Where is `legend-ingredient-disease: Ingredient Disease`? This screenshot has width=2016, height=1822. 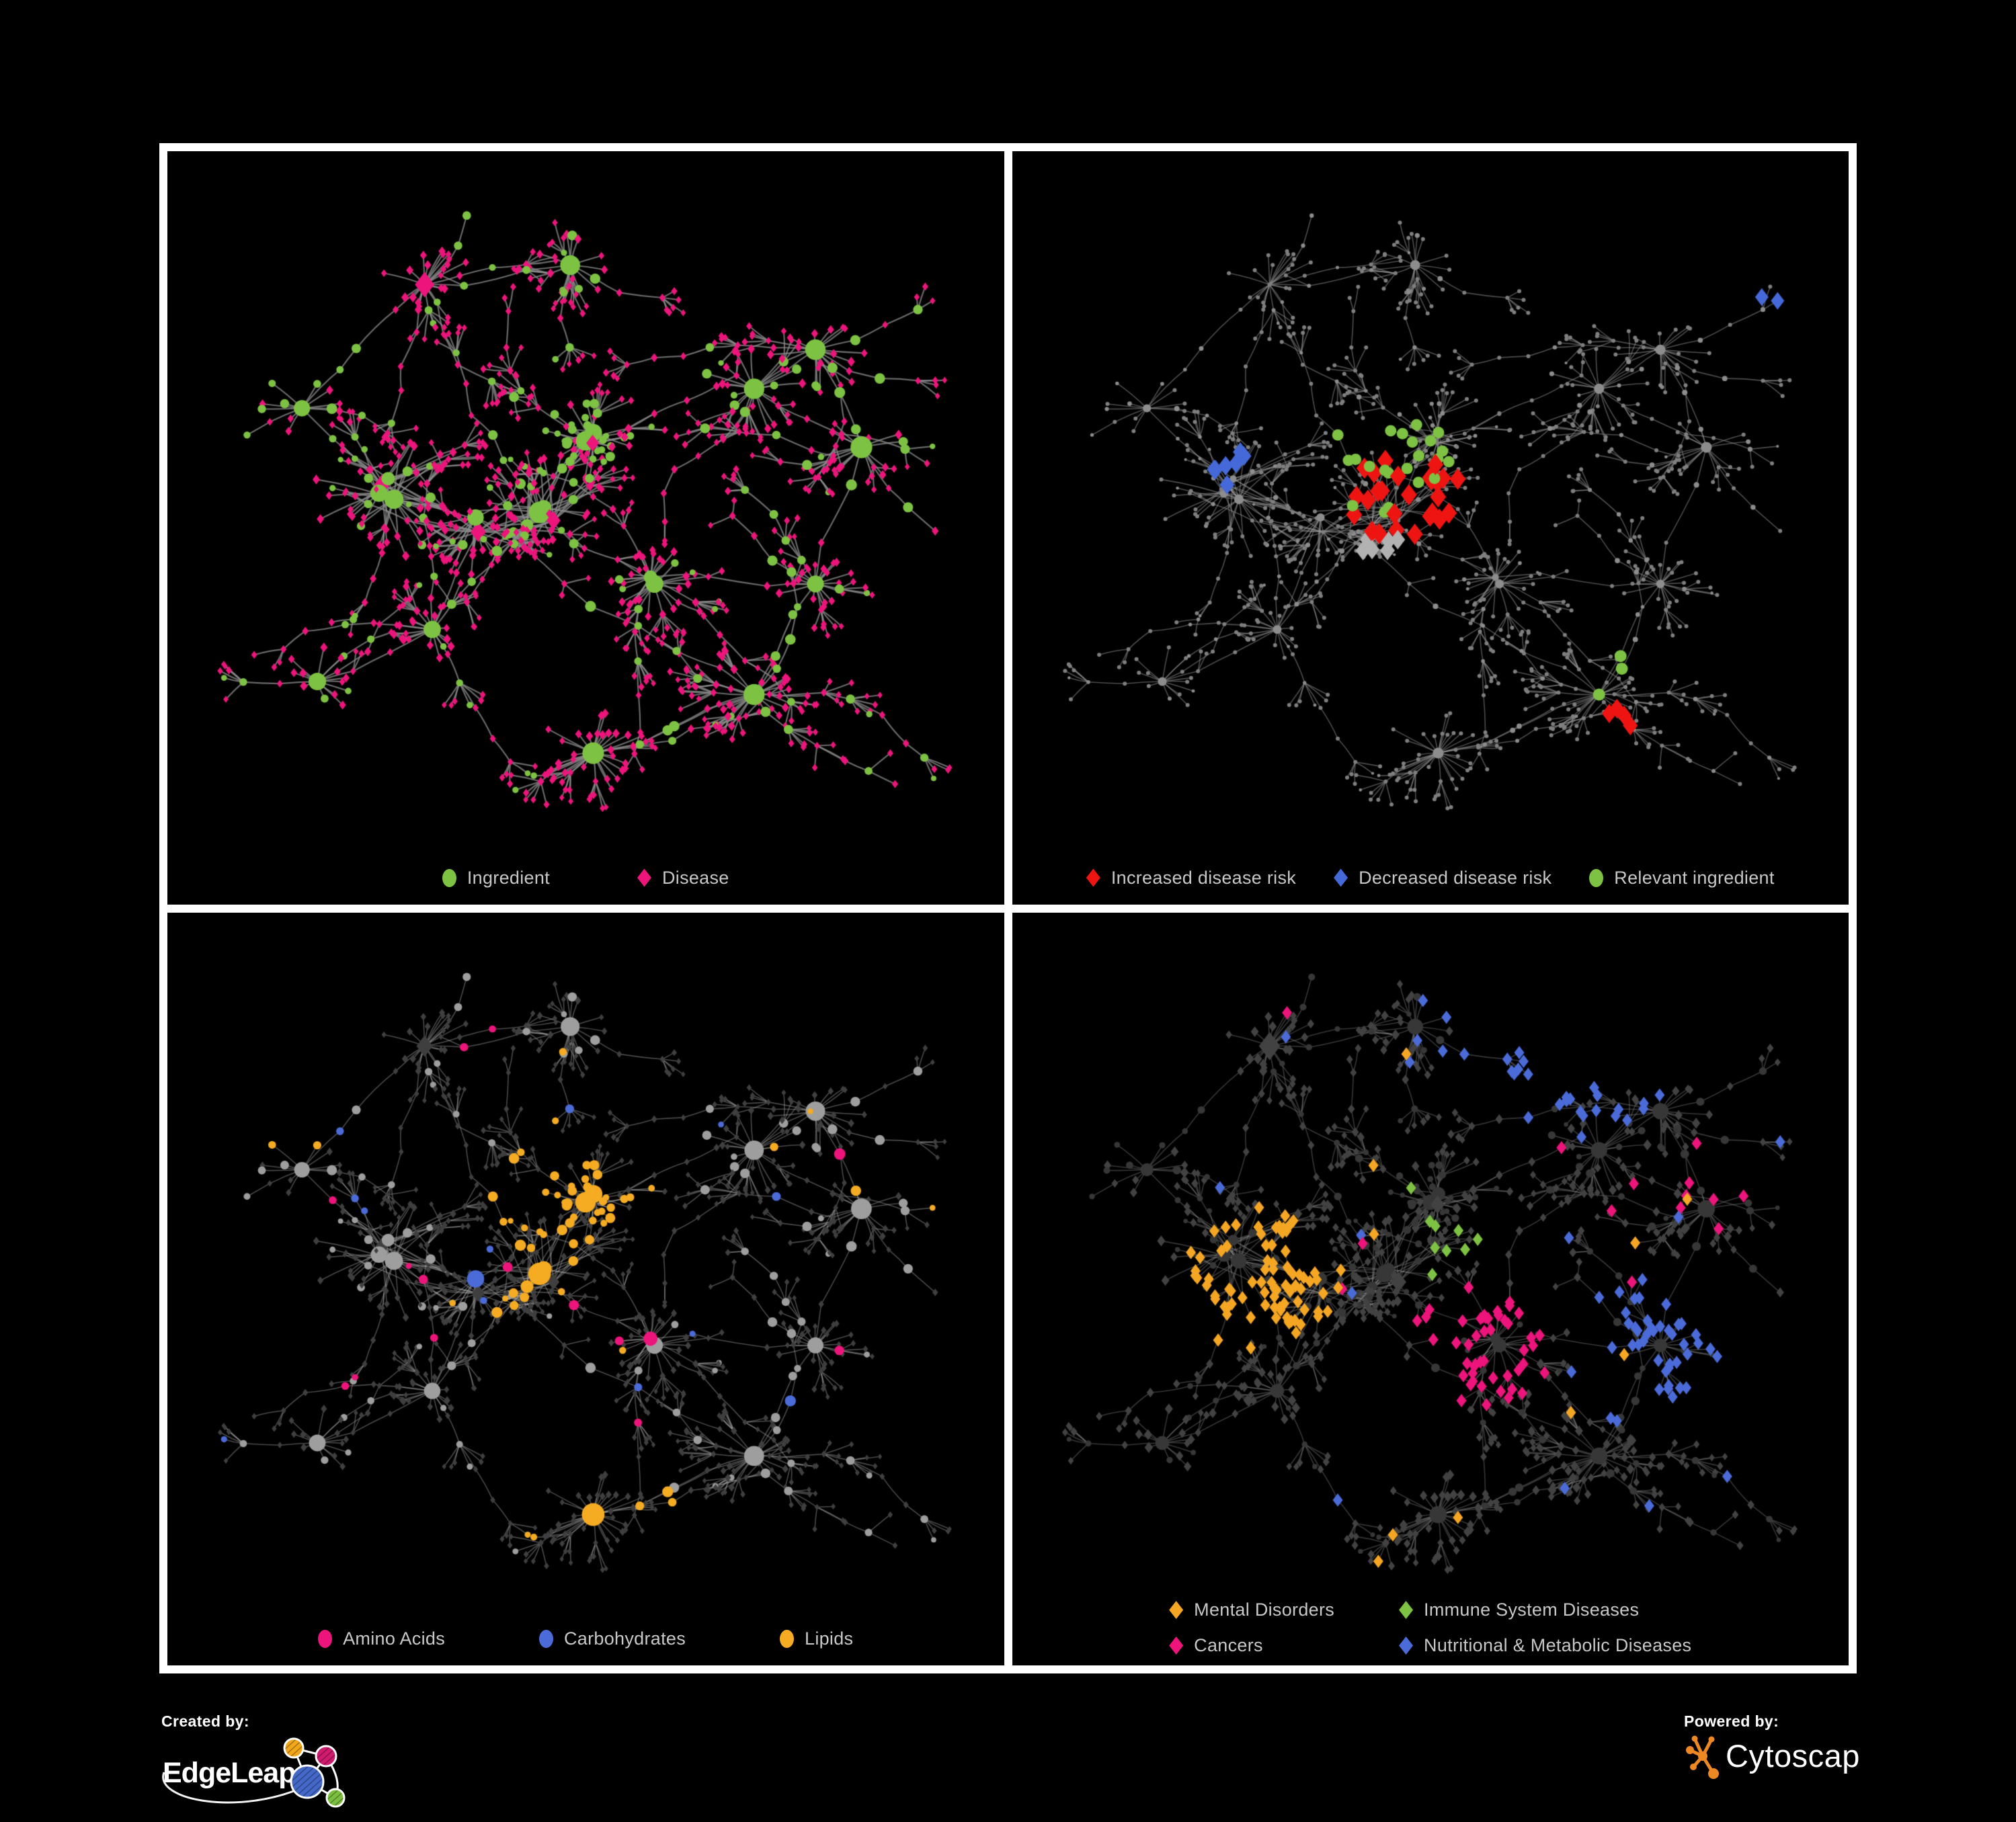 legend-ingredient-disease: Ingredient Disease is located at coordinates (585, 878).